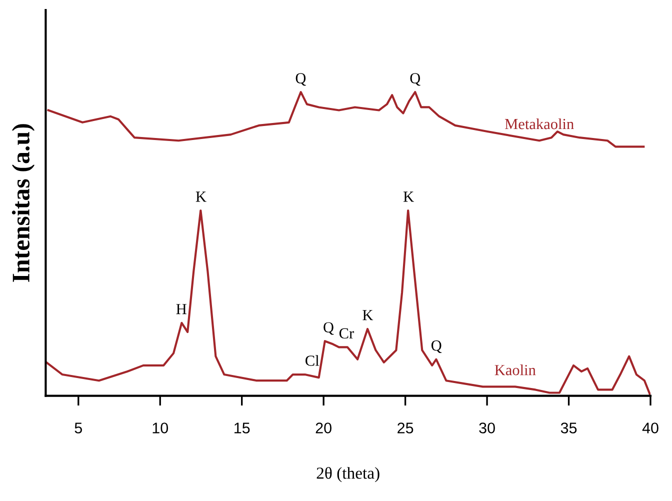 This screenshot has width=672, height=501. I want to click on x-tick-label: 25, so click(406, 428).